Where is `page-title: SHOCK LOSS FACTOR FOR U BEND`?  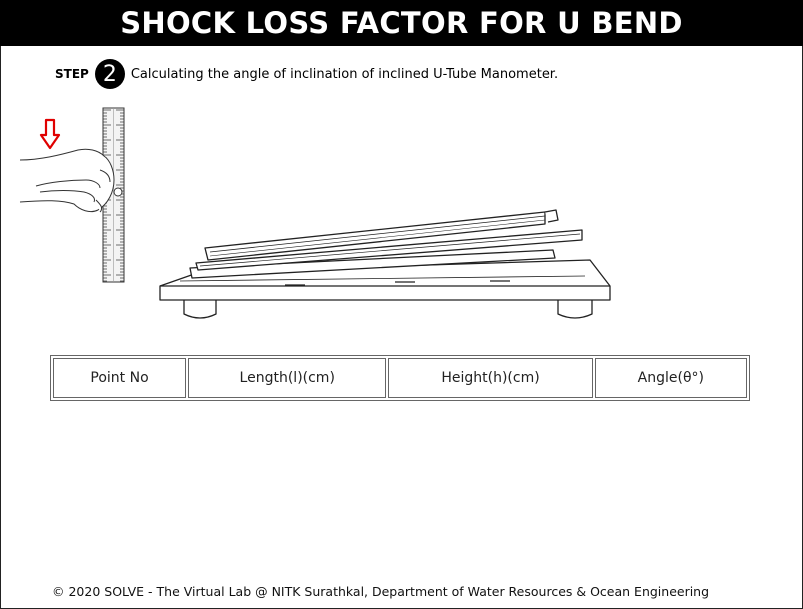 page-title: SHOCK LOSS FACTOR FOR U BEND is located at coordinates (401, 23).